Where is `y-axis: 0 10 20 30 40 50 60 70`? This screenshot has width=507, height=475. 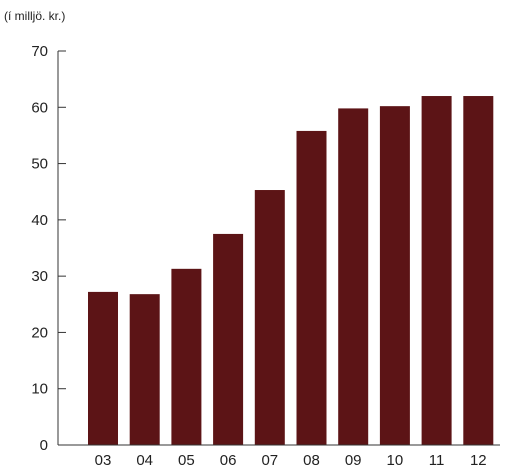 y-axis: 0 10 20 30 40 50 60 70 is located at coordinates (48, 248).